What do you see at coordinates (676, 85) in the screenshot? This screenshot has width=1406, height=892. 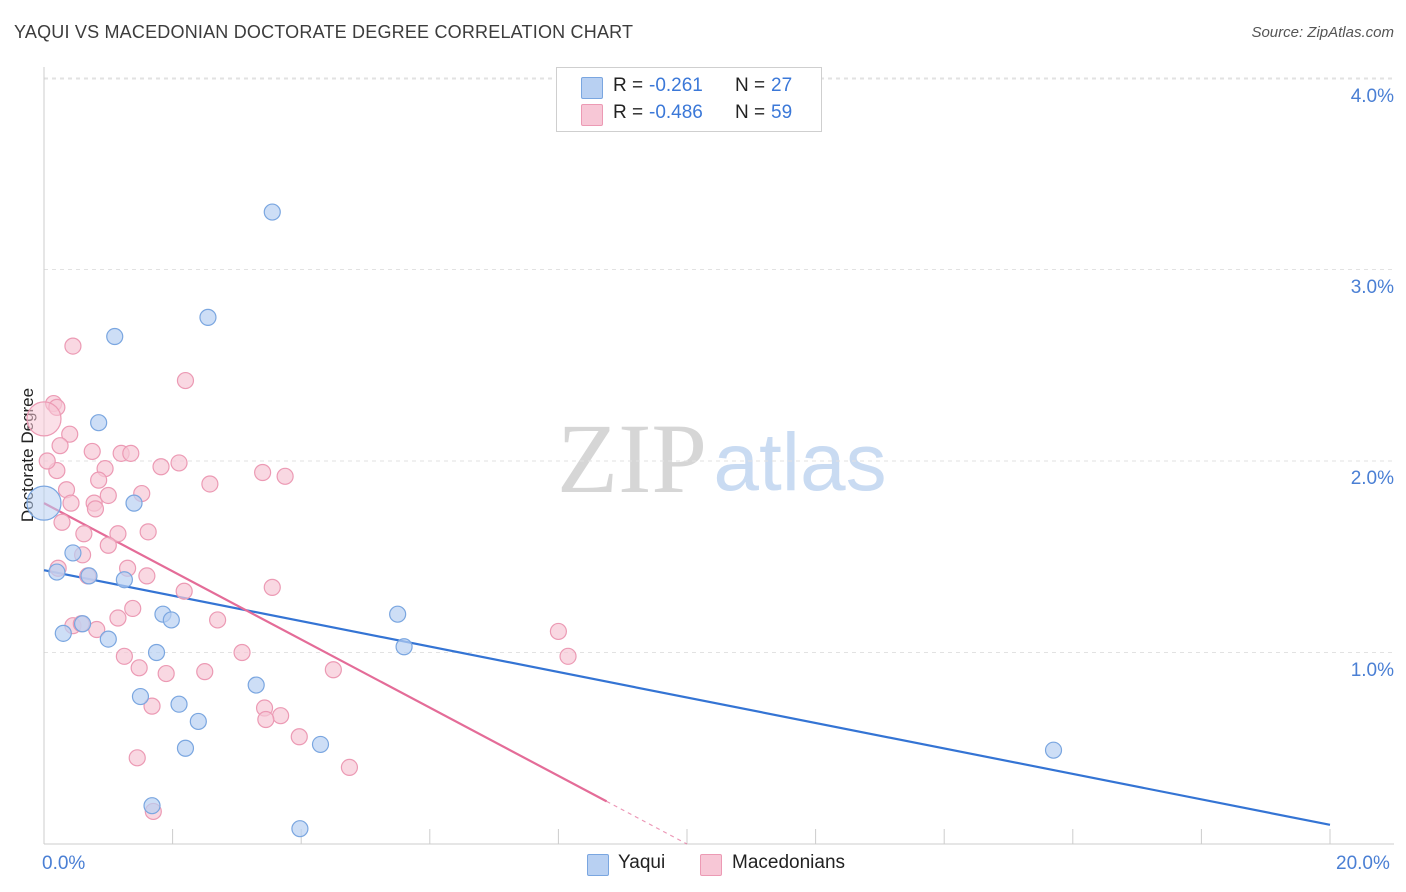 I see `yaqui-r-value: -0.261` at bounding box center [676, 85].